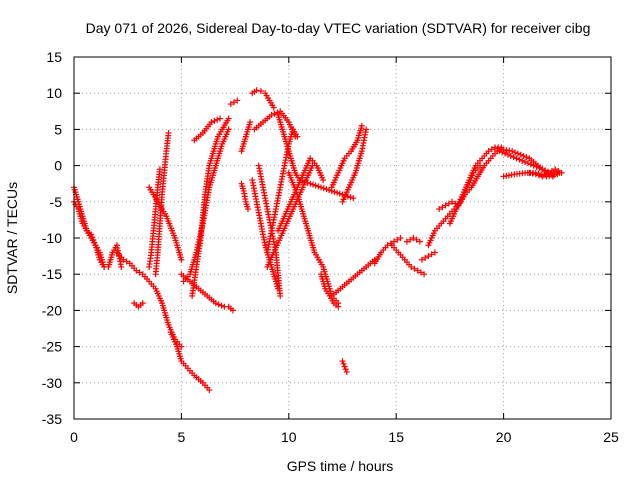 This screenshot has height=480, width=640. Describe the element at coordinates (56, 202) in the screenshot. I see `y-tick-label: -5` at that location.